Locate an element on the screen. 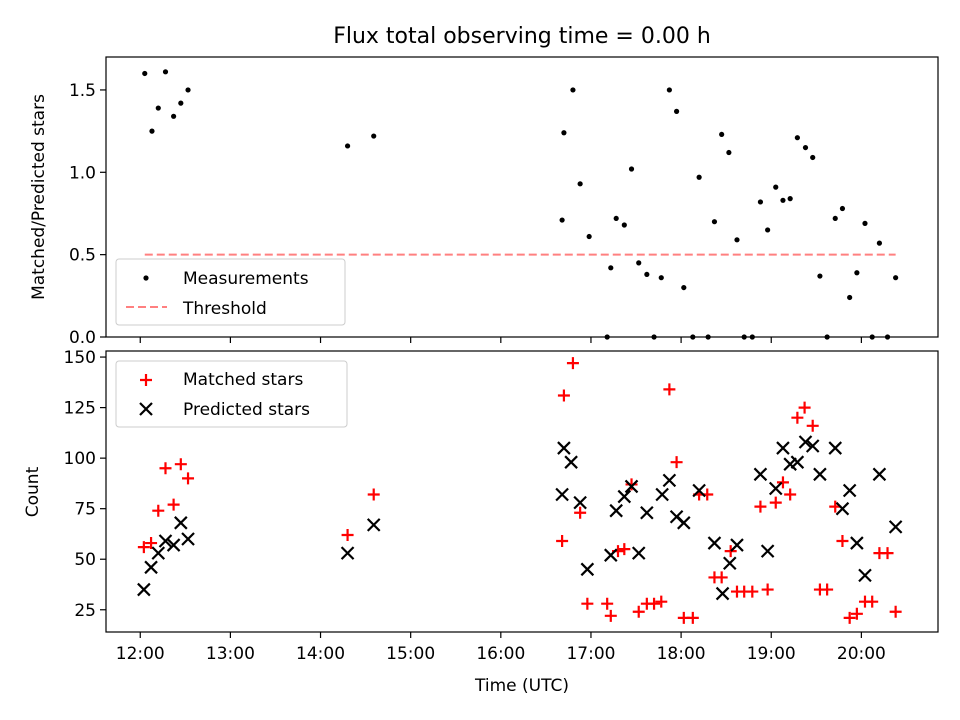 The width and height of the screenshot is (960, 720). bottom-x-axis-label: Time (UTC) is located at coordinates (521, 686).